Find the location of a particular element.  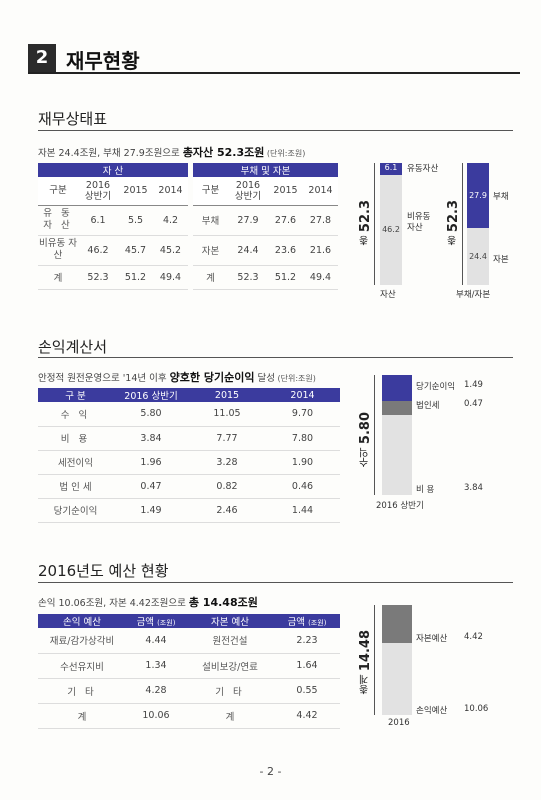

cell: 27.9 is located at coordinates (248, 220).